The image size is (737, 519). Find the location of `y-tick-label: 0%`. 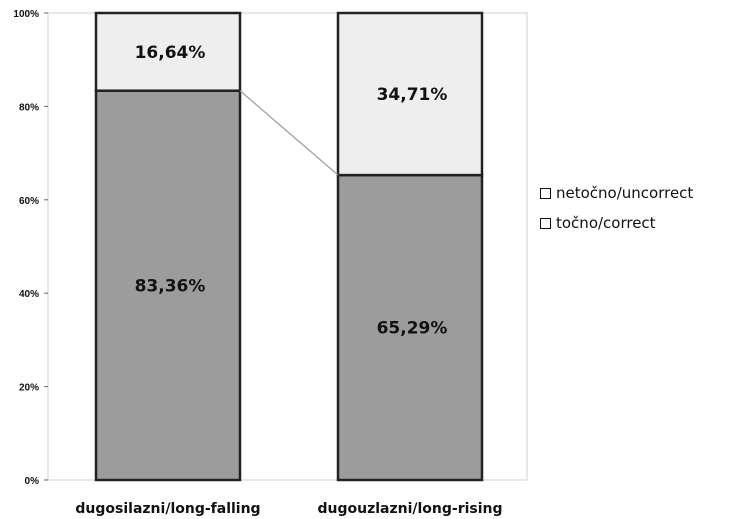

y-tick-label: 0% is located at coordinates (32, 481).